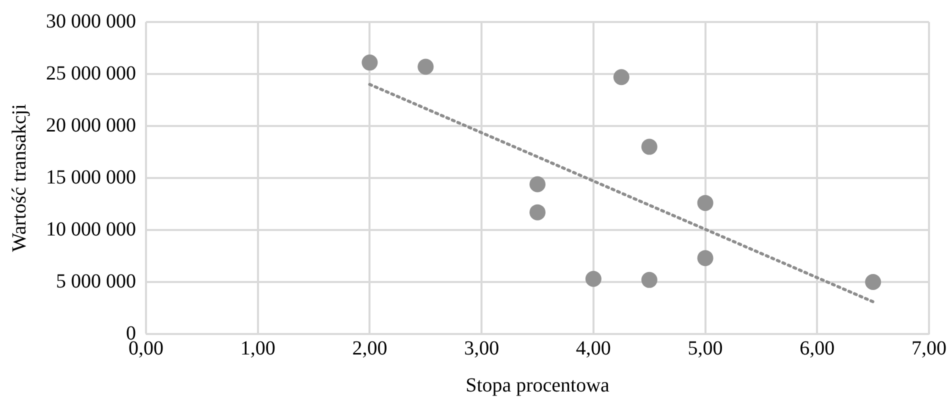 This screenshot has height=406, width=951. What do you see at coordinates (593, 348) in the screenshot?
I see `x-tick-label: 4,00` at bounding box center [593, 348].